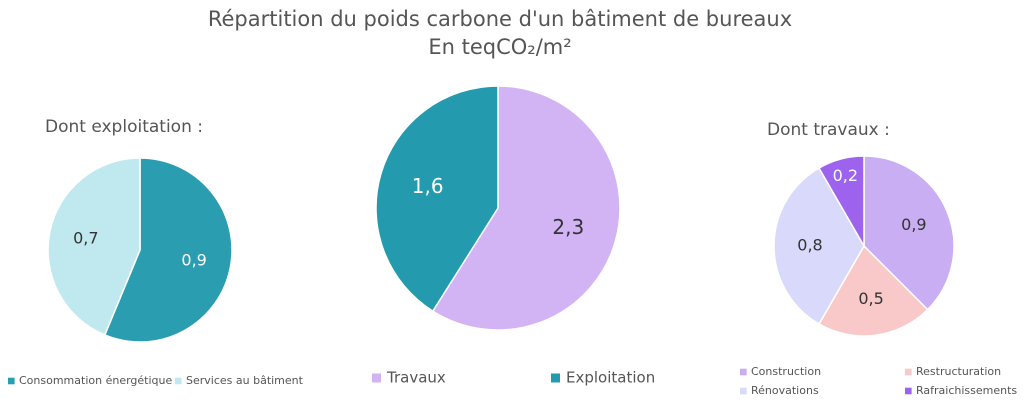  Describe the element at coordinates (958, 371) in the screenshot. I see `legend-label: Restructuration` at that location.